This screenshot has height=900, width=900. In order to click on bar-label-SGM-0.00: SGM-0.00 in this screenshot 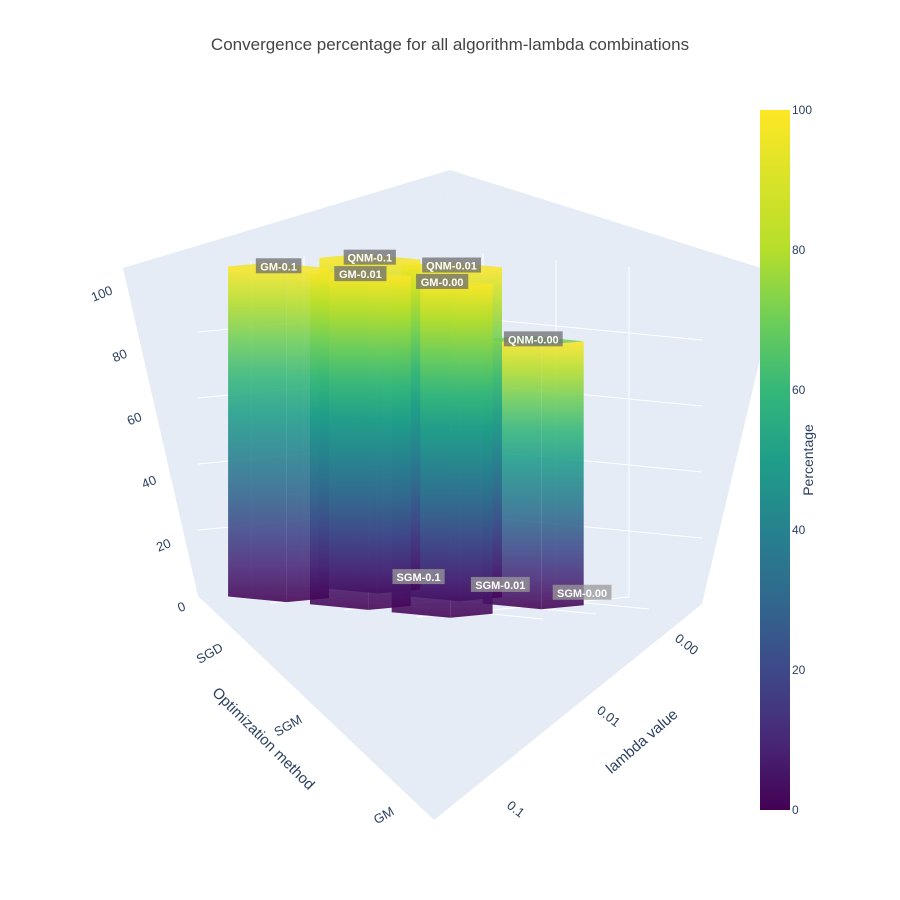, I will do `click(582, 592)`.